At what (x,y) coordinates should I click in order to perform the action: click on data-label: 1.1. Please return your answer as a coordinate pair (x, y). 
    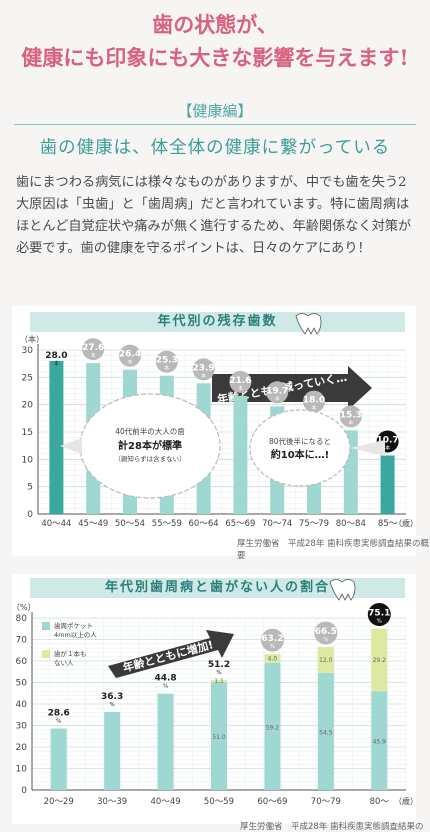
    Looking at the image, I should click on (219, 681).